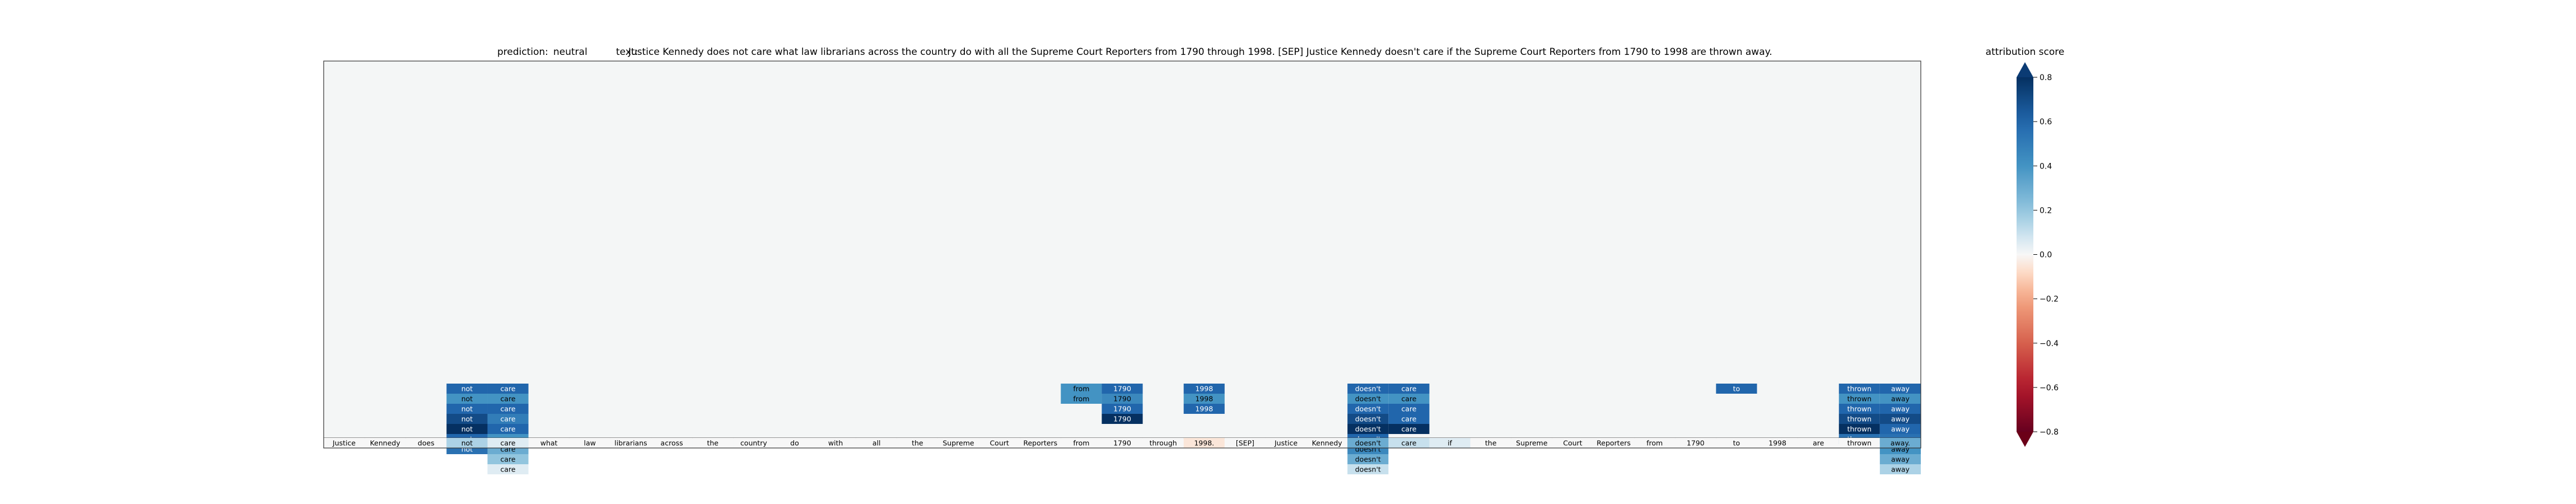 This screenshot has width=2576, height=504. Describe the element at coordinates (1860, 443) in the screenshot. I see `token-label: thrown` at that location.